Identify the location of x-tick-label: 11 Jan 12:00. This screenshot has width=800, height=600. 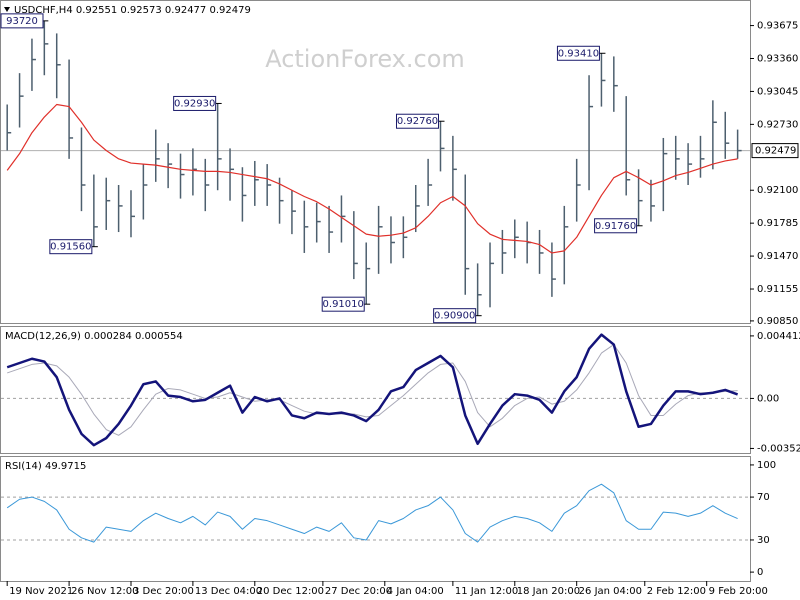
(486, 591).